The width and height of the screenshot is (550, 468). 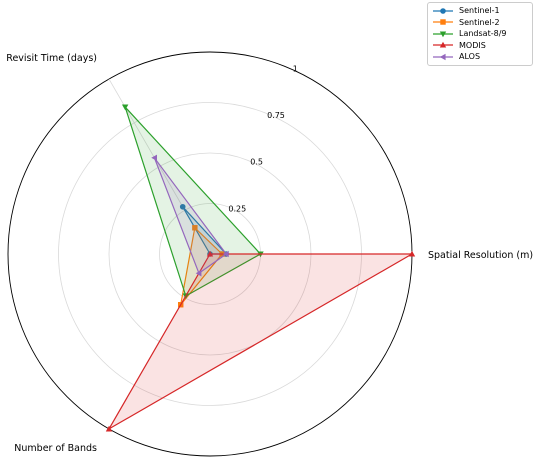 I want to click on legend-item-sentinel-2: Sentinel-2, so click(x=480, y=23).